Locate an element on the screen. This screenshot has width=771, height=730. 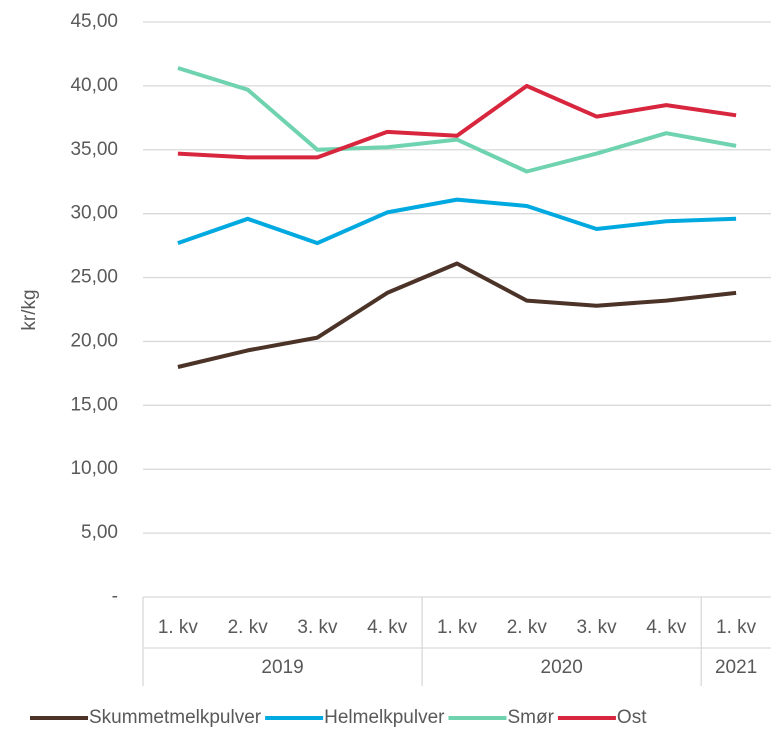
legend-label: Skummetmelkpulver is located at coordinates (175, 717).